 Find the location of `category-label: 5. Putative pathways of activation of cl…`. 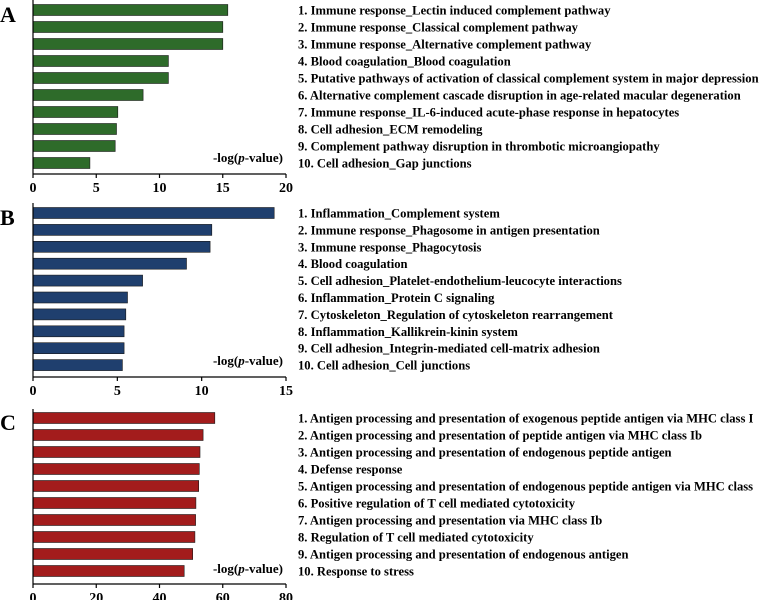

category-label: 5. Putative pathways of activation of cl… is located at coordinates (528, 79).